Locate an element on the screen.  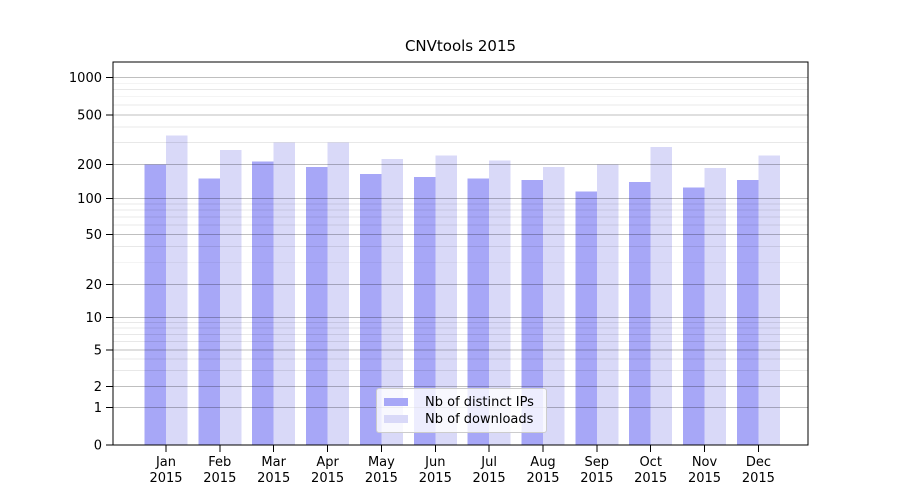
y-tick-label: 20 is located at coordinates (93, 285).